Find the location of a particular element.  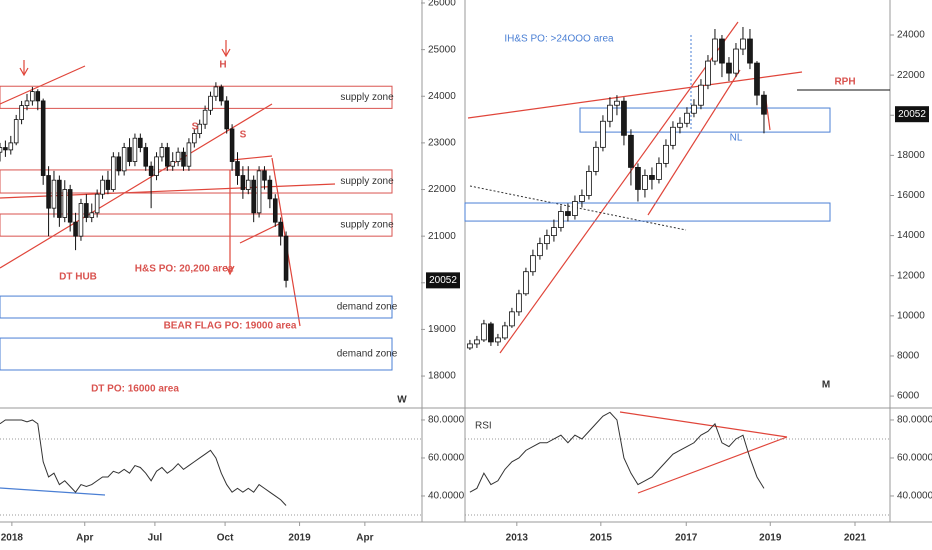

annotation: DT HUB is located at coordinates (78, 277).